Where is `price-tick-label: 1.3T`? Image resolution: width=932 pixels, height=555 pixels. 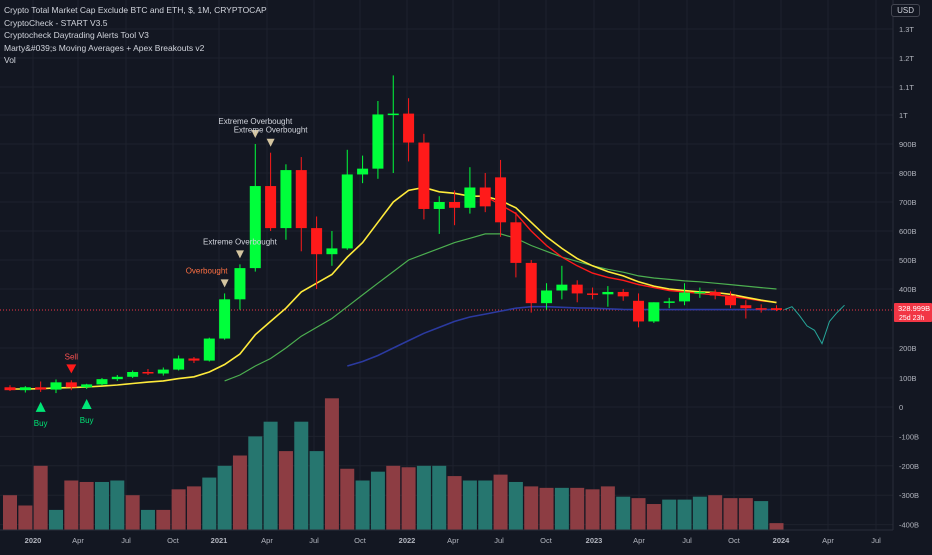
price-tick-label: 1.3T is located at coordinates (906, 29).